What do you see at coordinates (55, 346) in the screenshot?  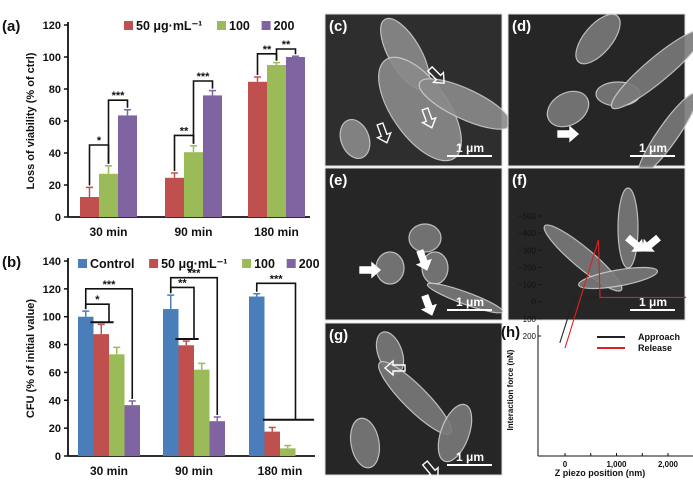 I see `y-tick-label: 80` at bounding box center [55, 346].